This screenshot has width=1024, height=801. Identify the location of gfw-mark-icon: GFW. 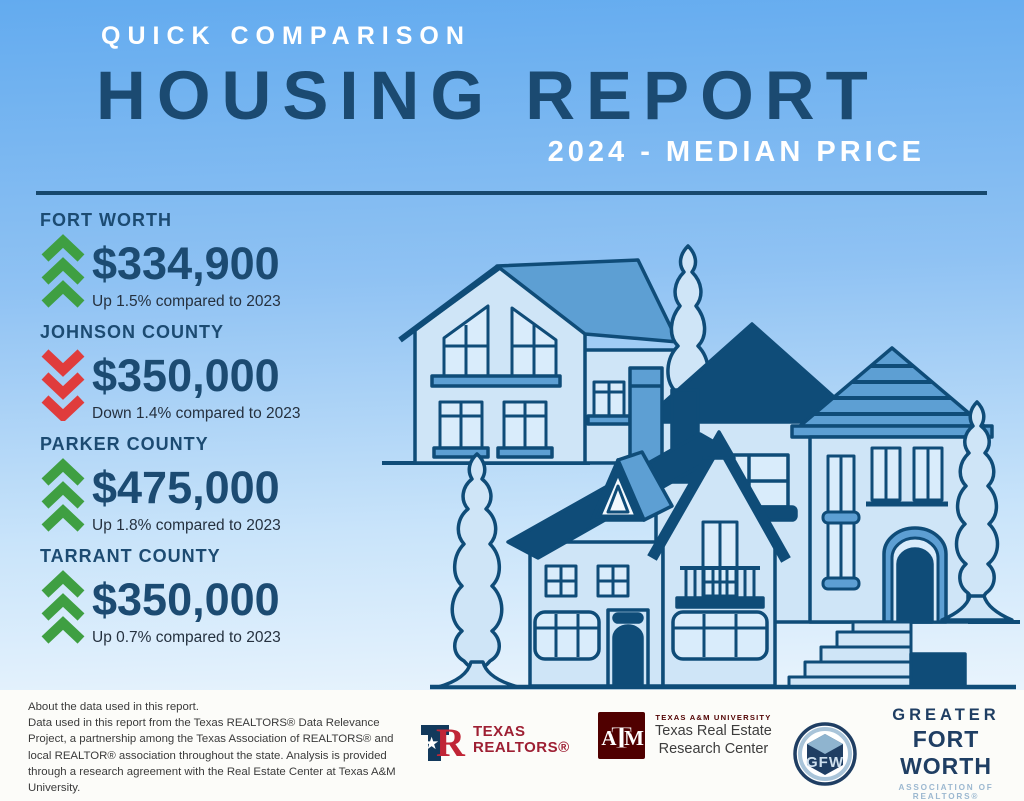
(825, 753).